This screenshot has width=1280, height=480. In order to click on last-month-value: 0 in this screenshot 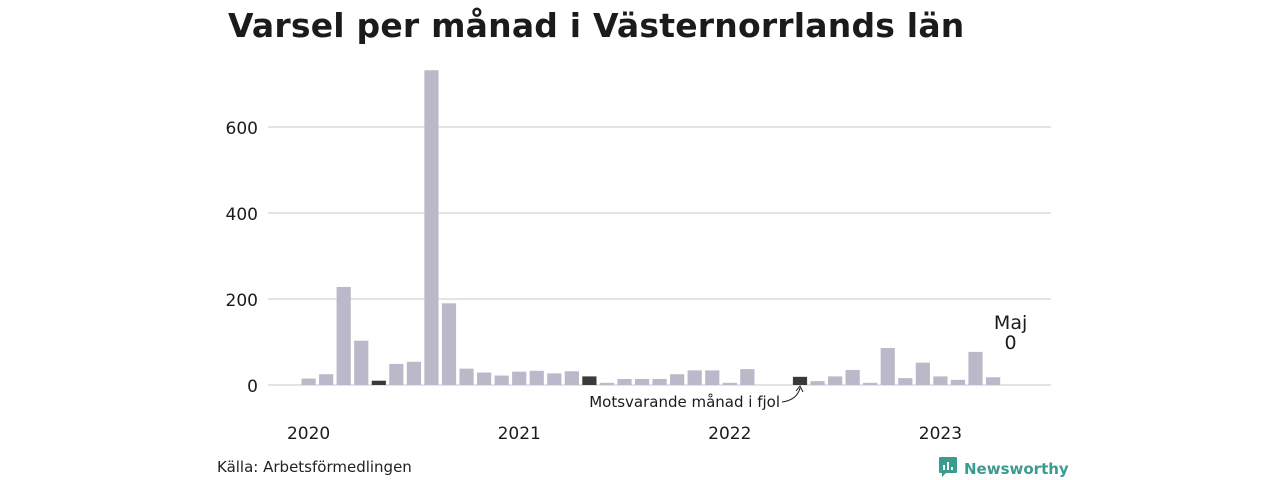, I will do `click(1011, 343)`.